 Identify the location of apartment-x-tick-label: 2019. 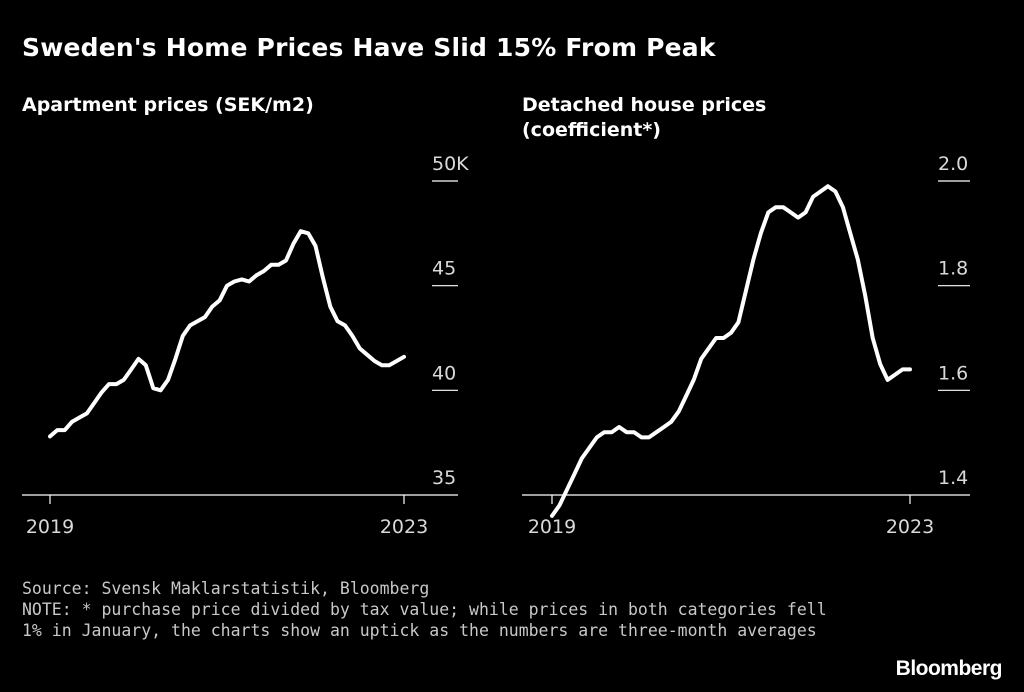
(50, 527).